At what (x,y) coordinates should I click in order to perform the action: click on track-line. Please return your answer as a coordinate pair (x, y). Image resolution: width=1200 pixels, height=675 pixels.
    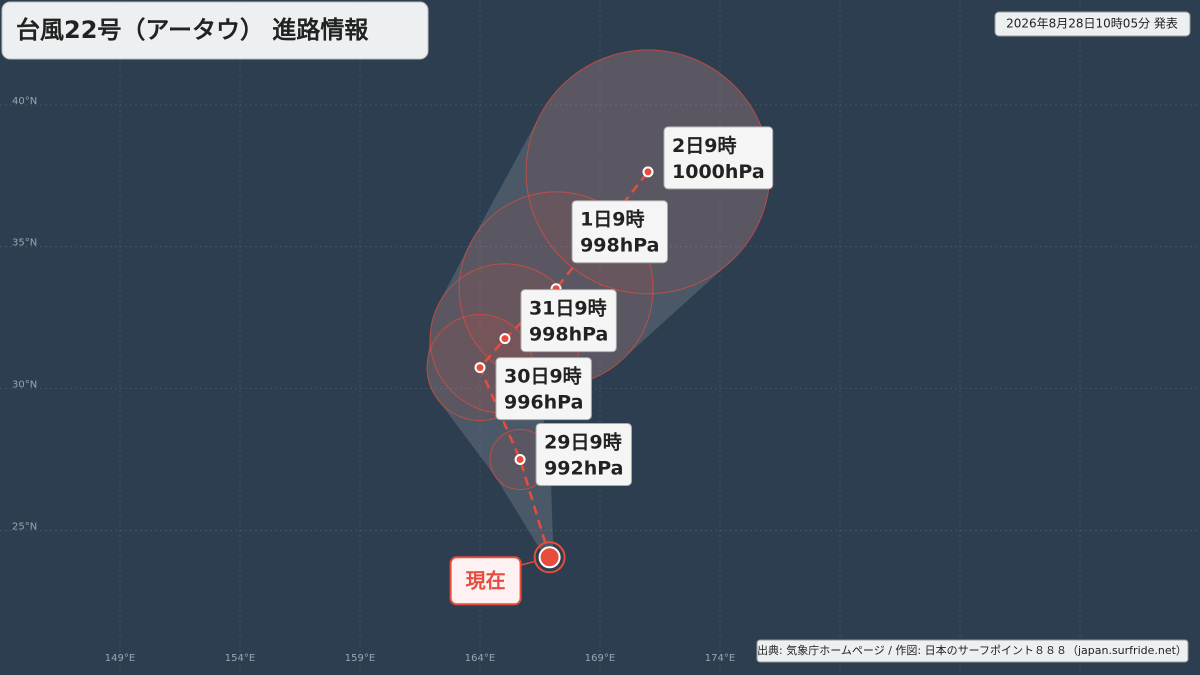
    Looking at the image, I should click on (563, 364).